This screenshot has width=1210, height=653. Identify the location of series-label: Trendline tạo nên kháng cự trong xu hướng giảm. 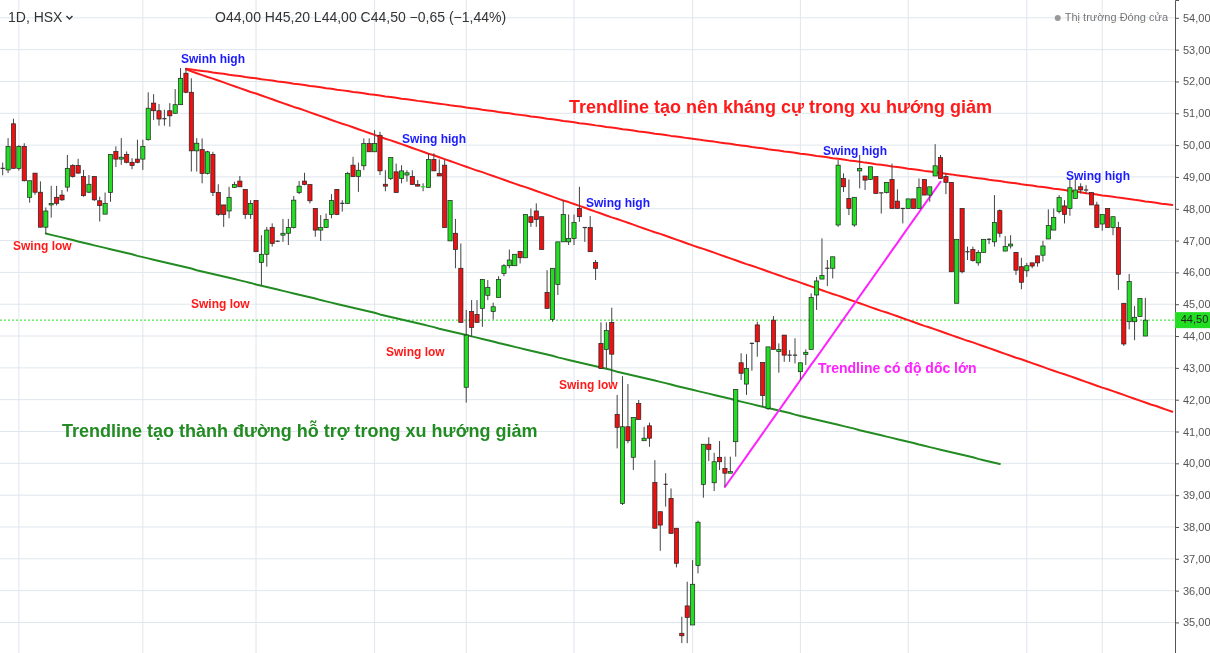
(780, 106).